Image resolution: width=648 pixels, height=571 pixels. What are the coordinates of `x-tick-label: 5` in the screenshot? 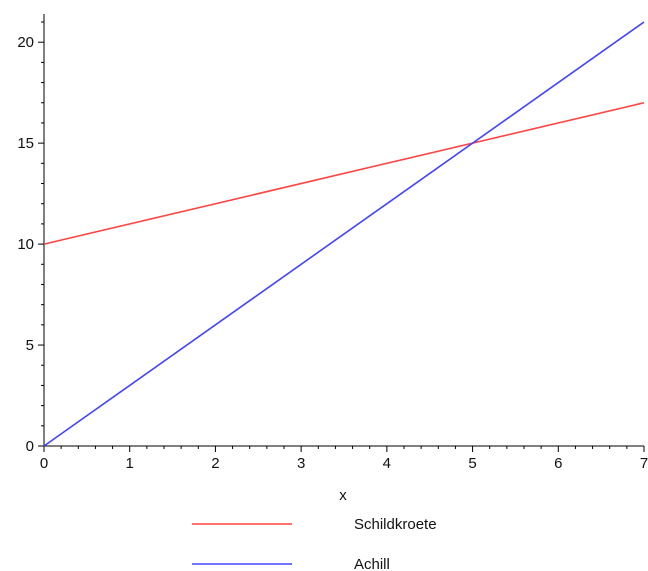 It's located at (472, 463).